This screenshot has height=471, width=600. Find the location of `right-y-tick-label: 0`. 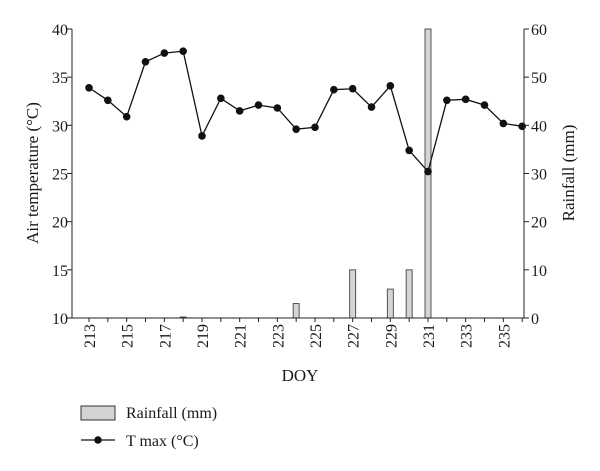

right-y-tick-label: 0 is located at coordinates (535, 319).